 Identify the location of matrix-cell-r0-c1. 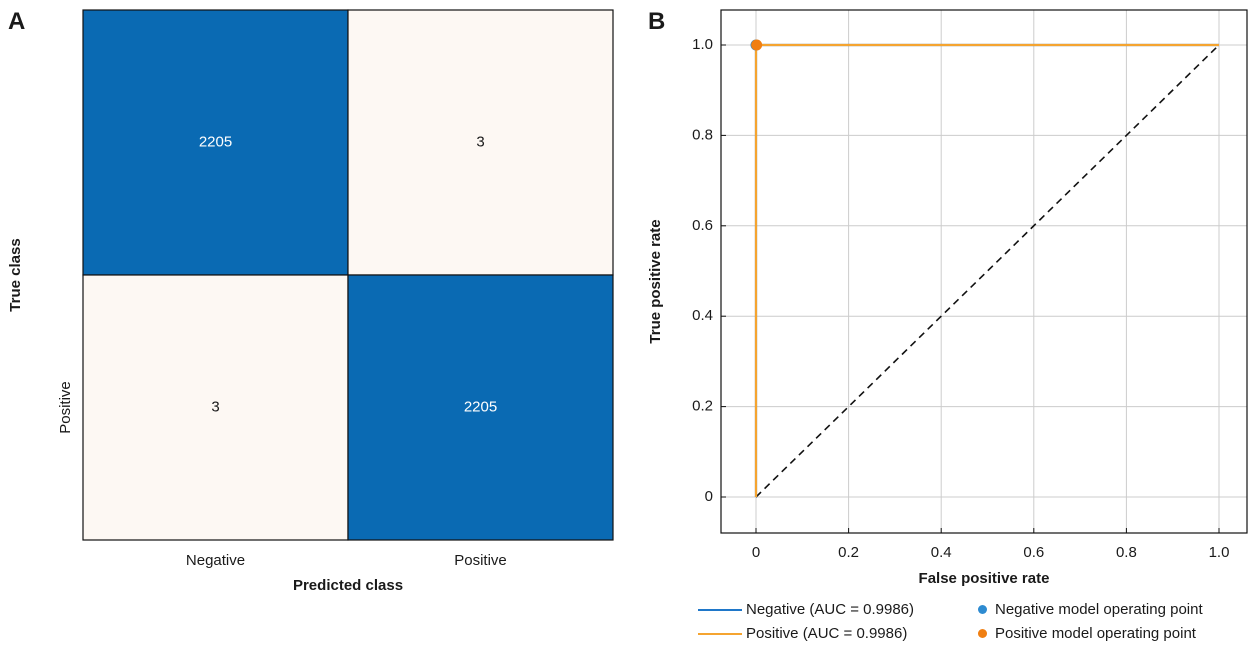
(480, 142).